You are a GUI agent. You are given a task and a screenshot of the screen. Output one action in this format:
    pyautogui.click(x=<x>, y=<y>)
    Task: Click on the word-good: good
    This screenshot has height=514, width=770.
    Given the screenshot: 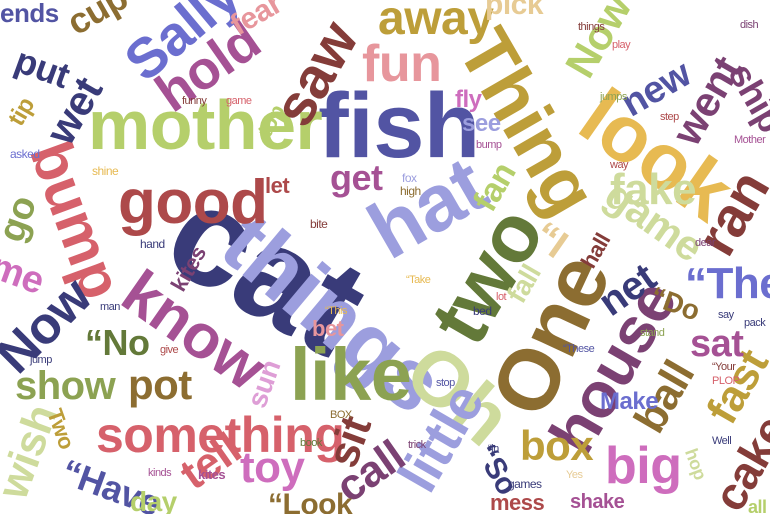 What is the action you would take?
    pyautogui.click(x=193, y=202)
    